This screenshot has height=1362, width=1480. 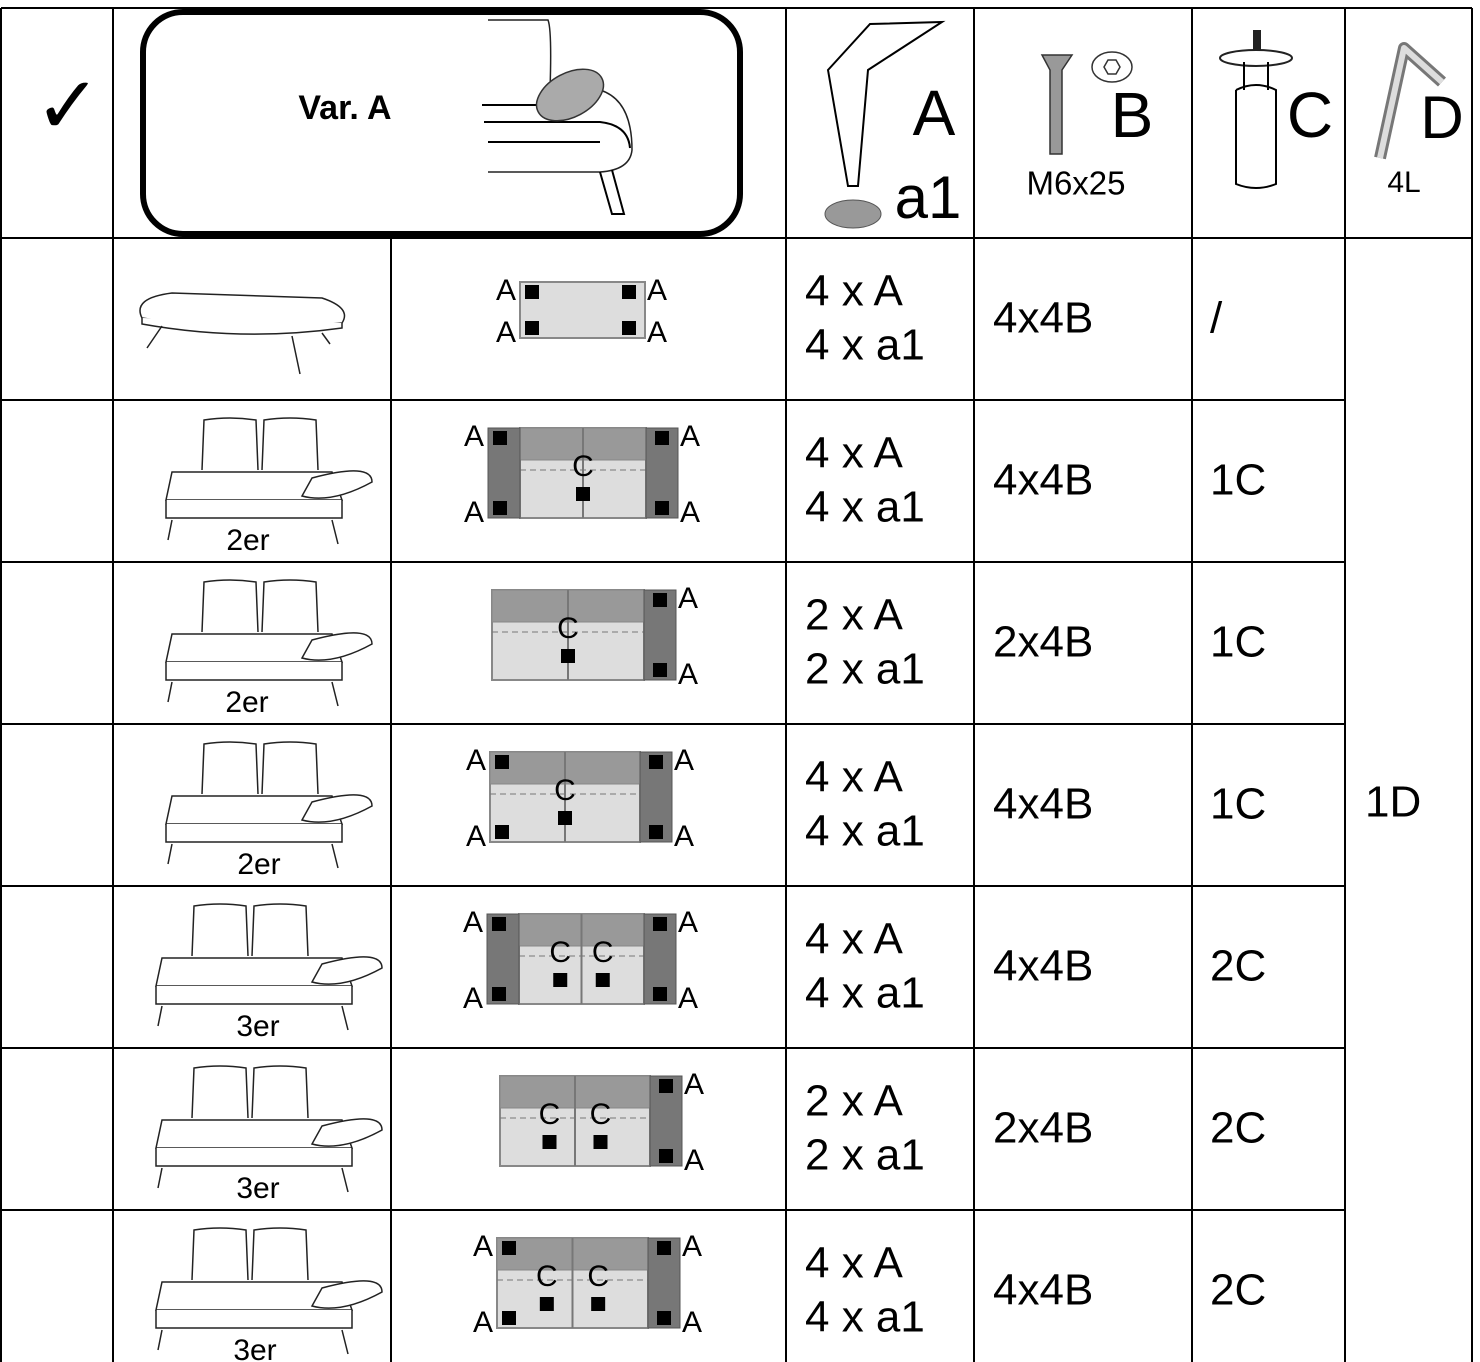 I want to click on part-letter: B, so click(x=1132, y=115).